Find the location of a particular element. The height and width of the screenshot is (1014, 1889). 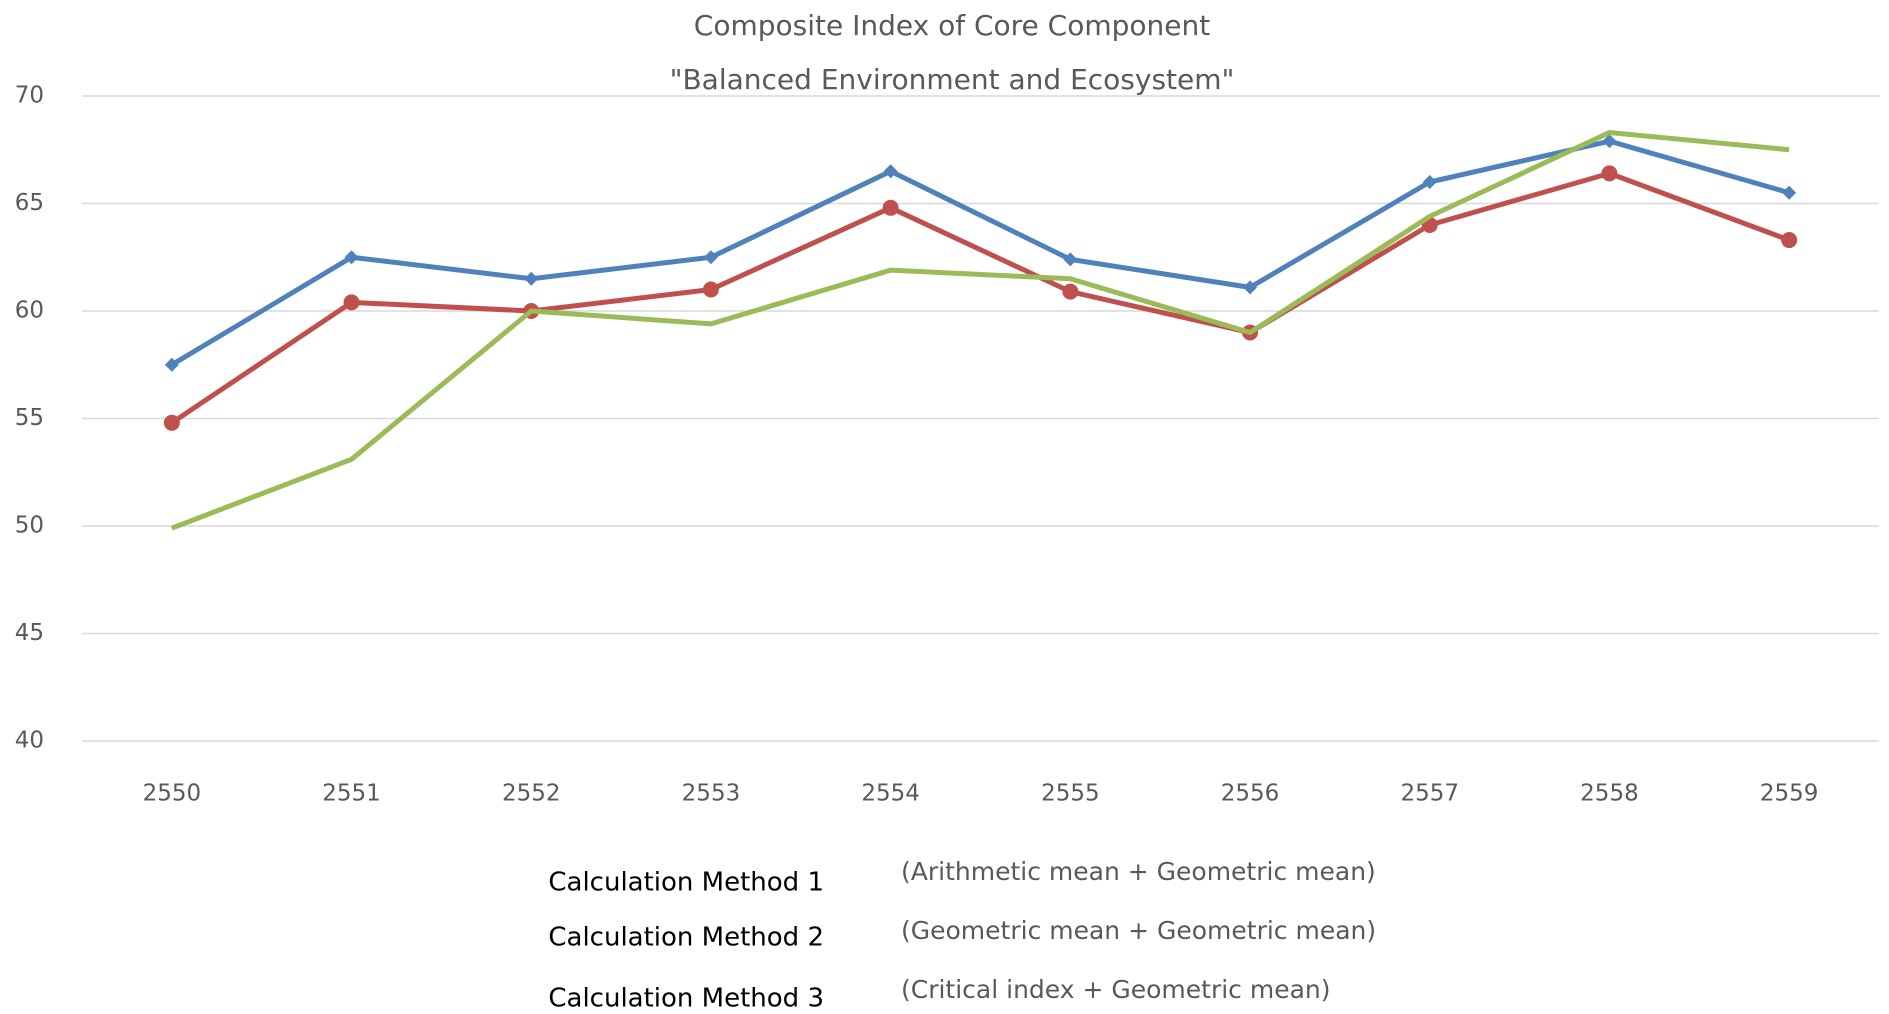

x-tick-label: 2558 is located at coordinates (1609, 794).